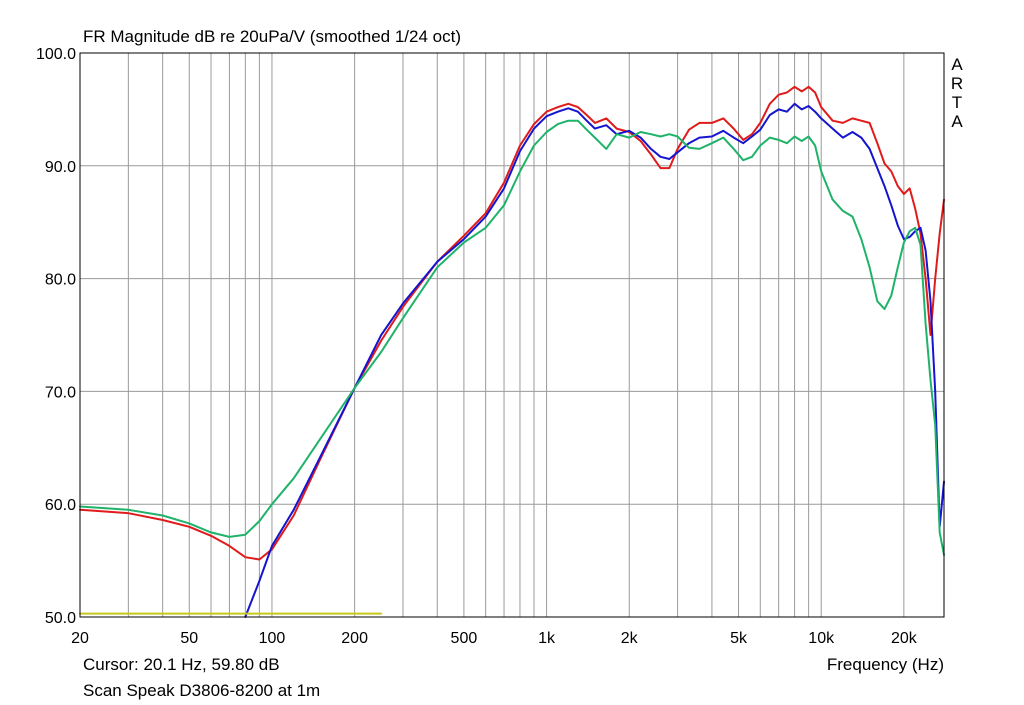 The width and height of the screenshot is (1024, 705). Describe the element at coordinates (904, 638) in the screenshot. I see `x-tick-label: 20k` at that location.